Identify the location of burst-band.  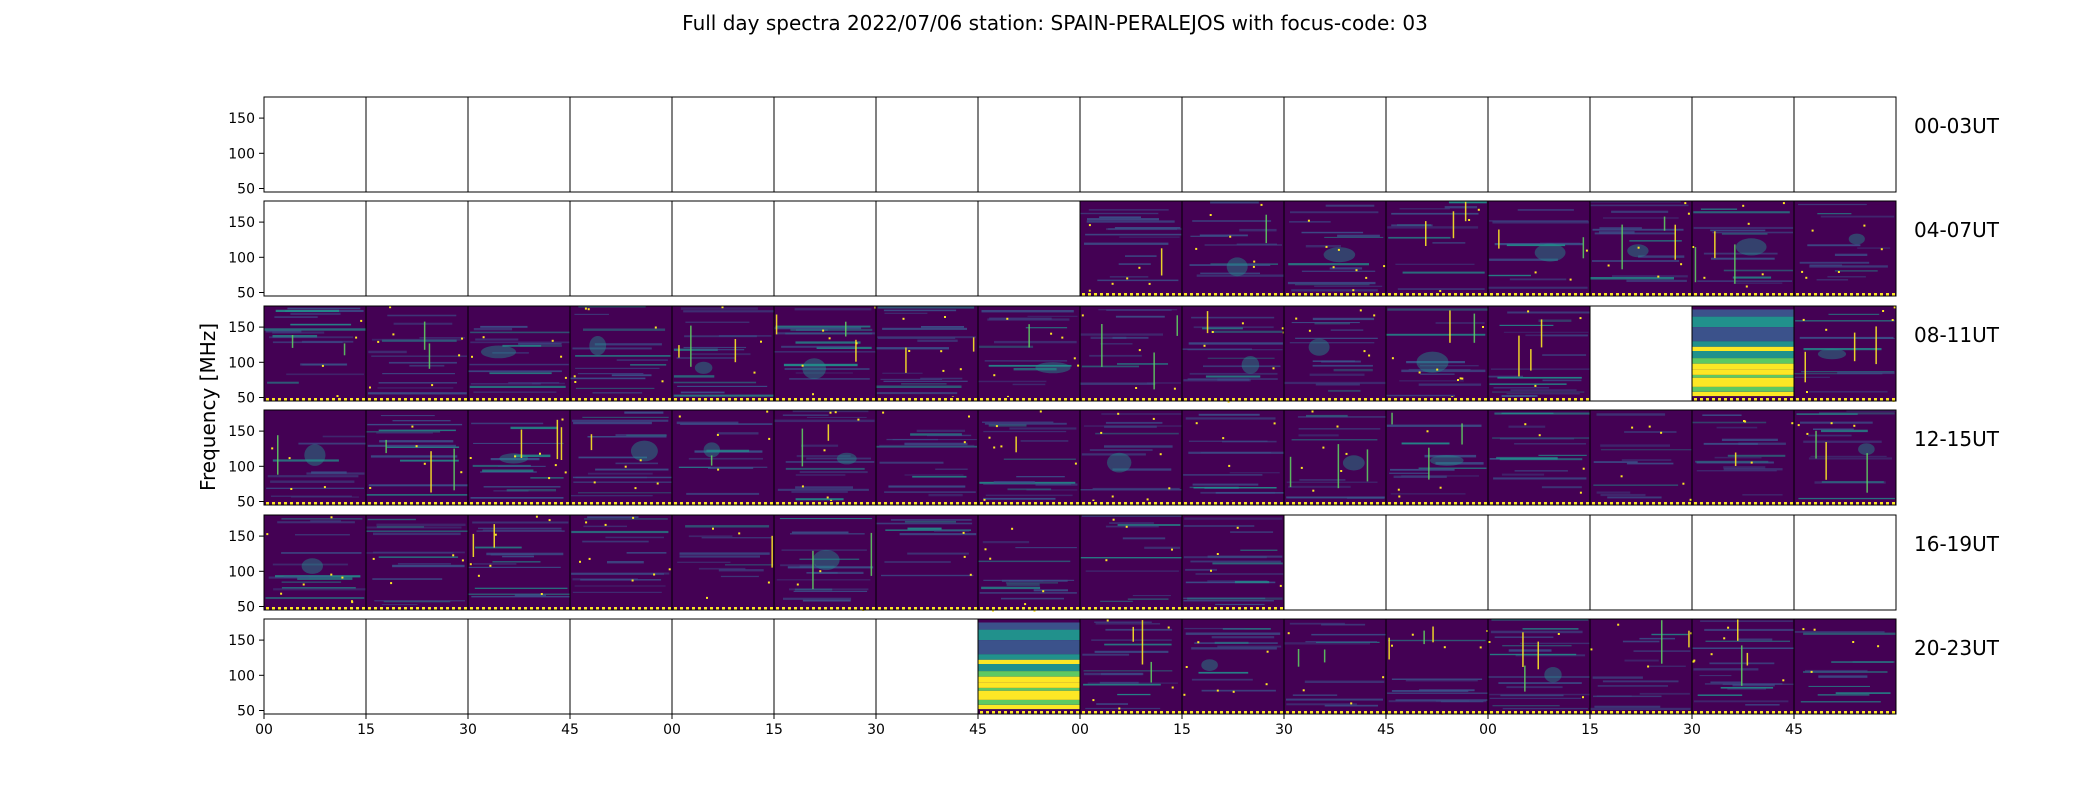
(1743, 389).